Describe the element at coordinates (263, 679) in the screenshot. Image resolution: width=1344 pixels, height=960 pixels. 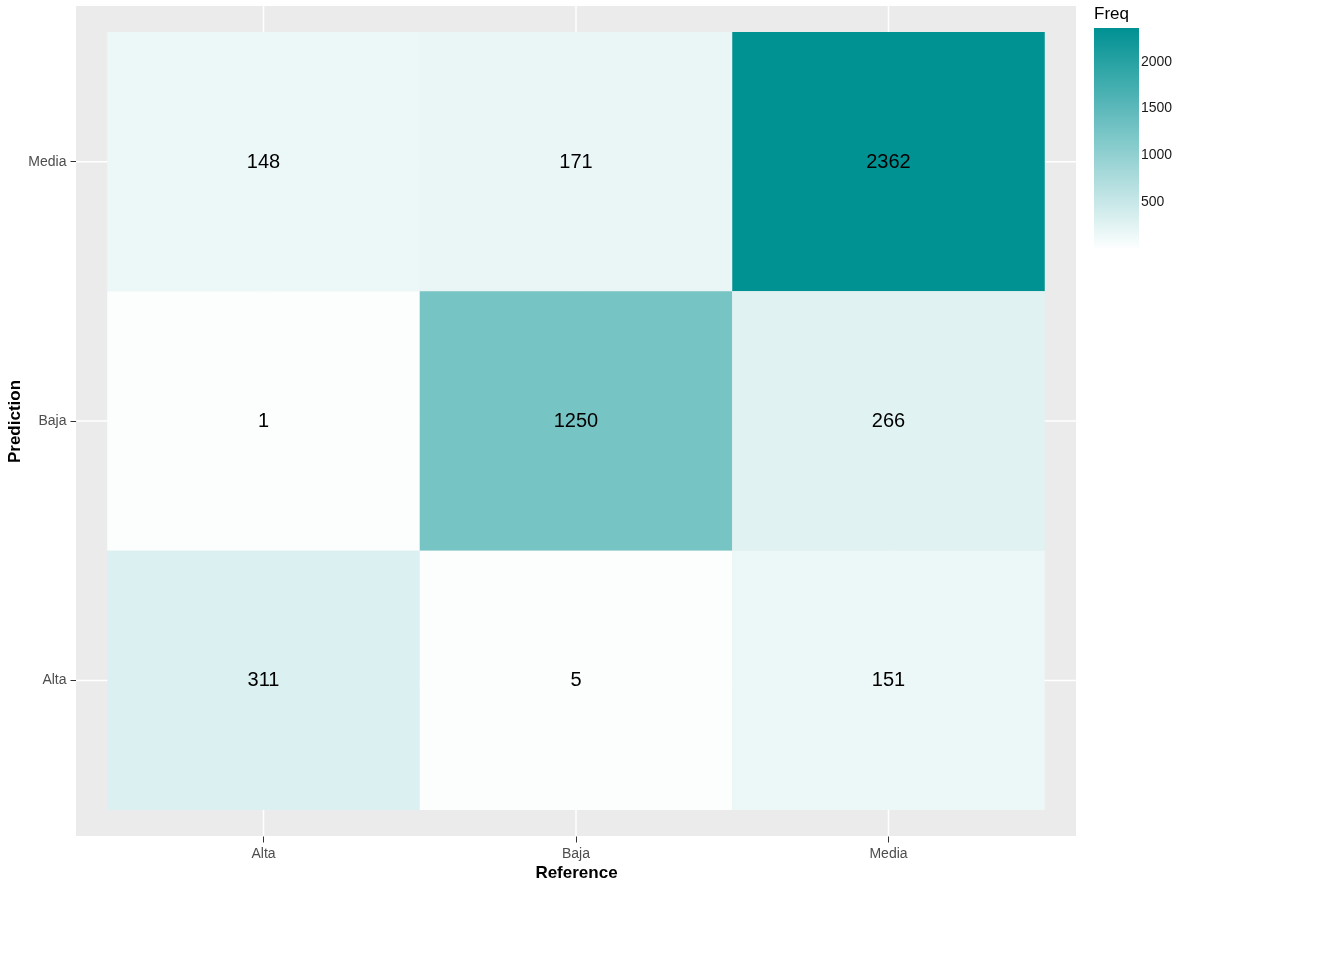
I see `data-label: 311` at that location.